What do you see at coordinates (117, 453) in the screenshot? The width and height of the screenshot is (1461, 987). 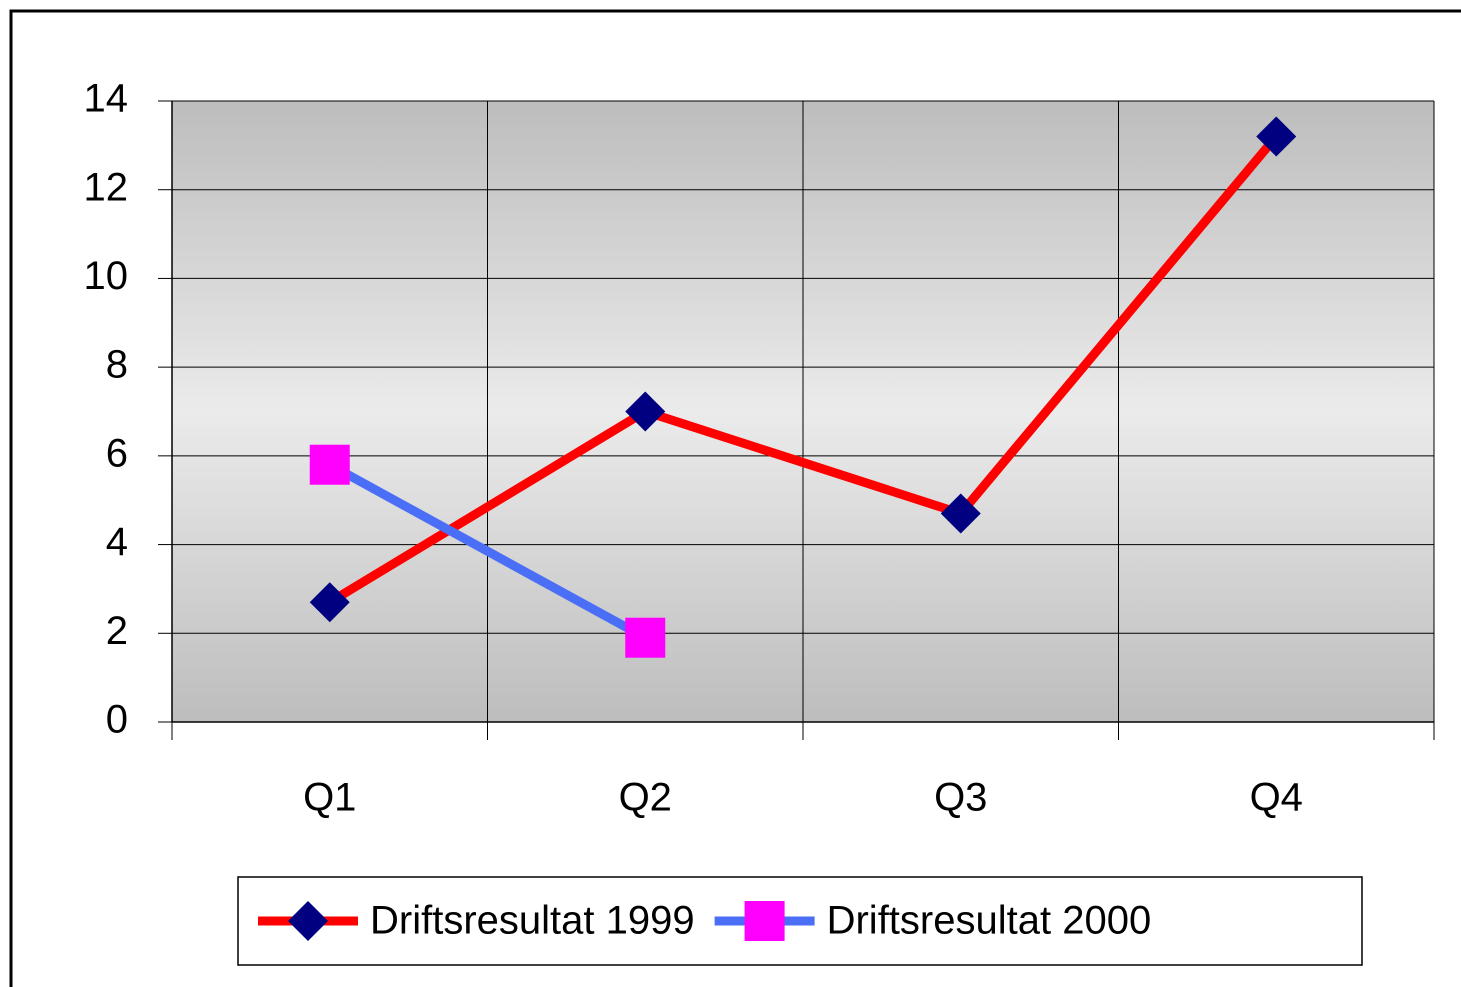 I see `y-tick-label: 6` at bounding box center [117, 453].